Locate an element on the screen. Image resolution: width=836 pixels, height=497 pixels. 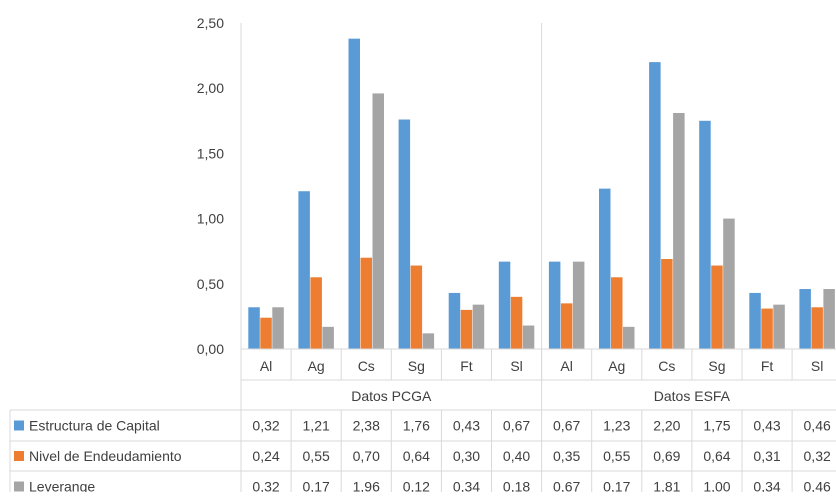
legend-label: Leverange is located at coordinates (62, 486).